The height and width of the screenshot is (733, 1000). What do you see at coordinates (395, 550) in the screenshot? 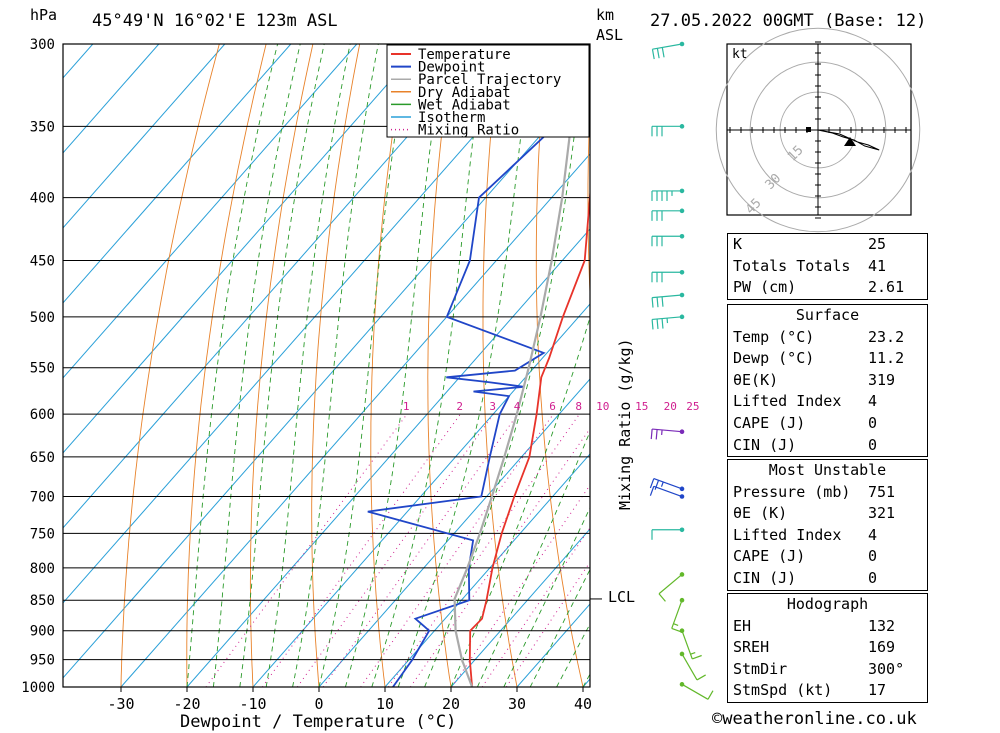
I see `mixing-ratio-line` at bounding box center [395, 550].